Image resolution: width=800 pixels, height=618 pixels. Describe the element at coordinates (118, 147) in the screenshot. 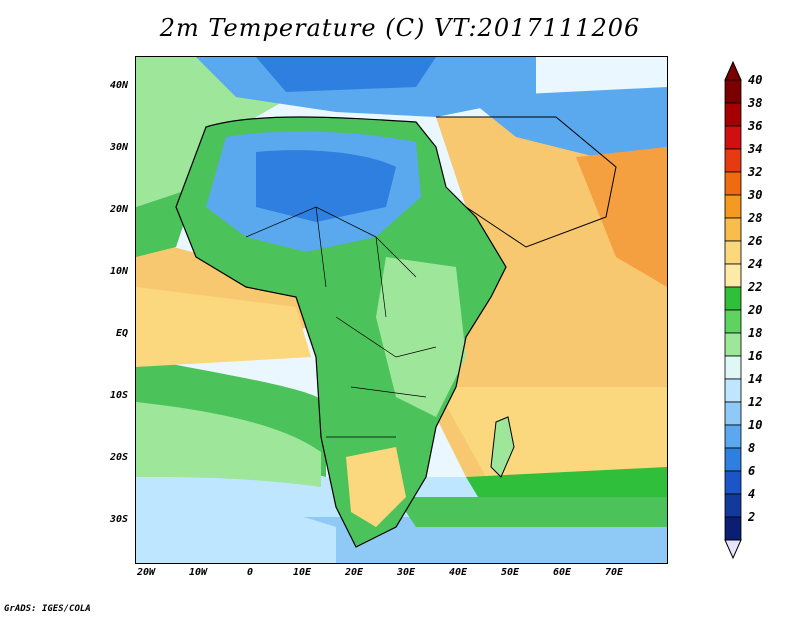

I see `lat-label: 30N` at that location.